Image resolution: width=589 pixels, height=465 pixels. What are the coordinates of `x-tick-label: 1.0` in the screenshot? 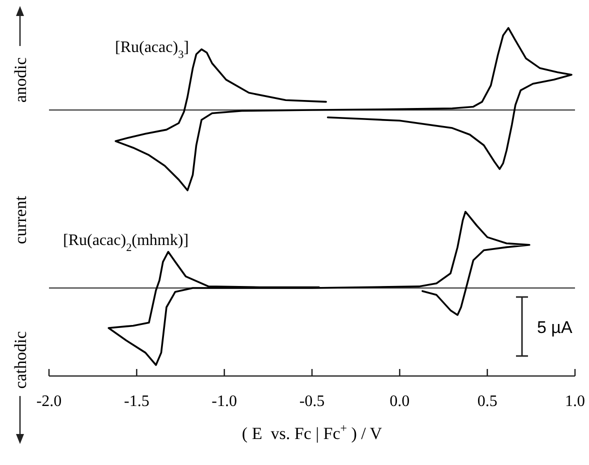 It's located at (575, 401).